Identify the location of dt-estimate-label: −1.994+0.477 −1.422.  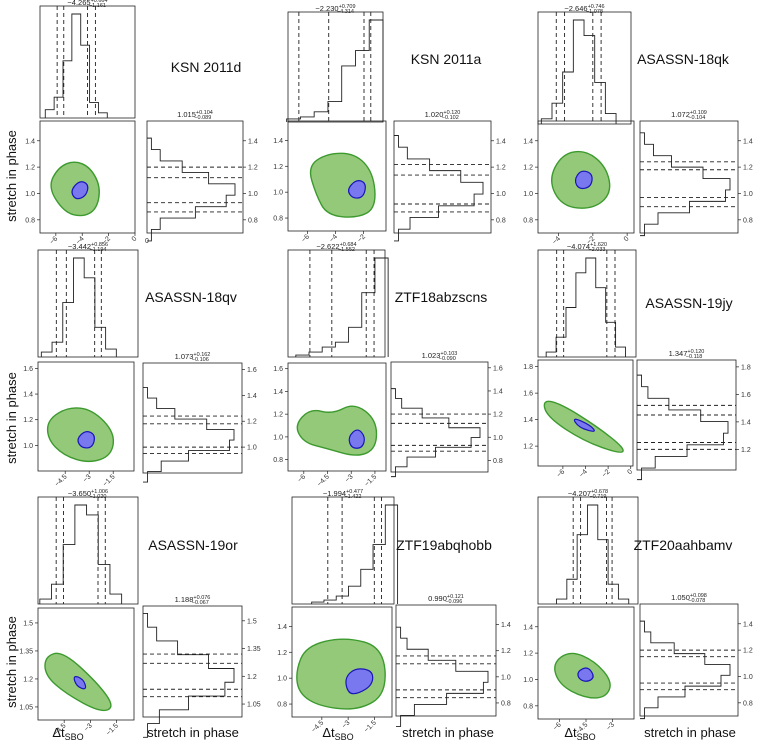
(343, 494).